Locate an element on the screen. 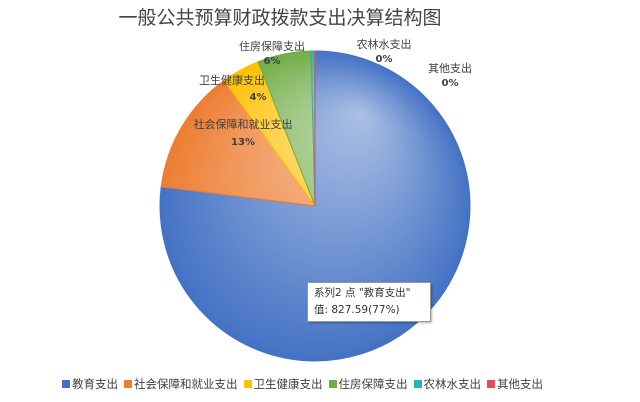 This screenshot has width=640, height=402. legend-item: 教育支出 is located at coordinates (90, 384).